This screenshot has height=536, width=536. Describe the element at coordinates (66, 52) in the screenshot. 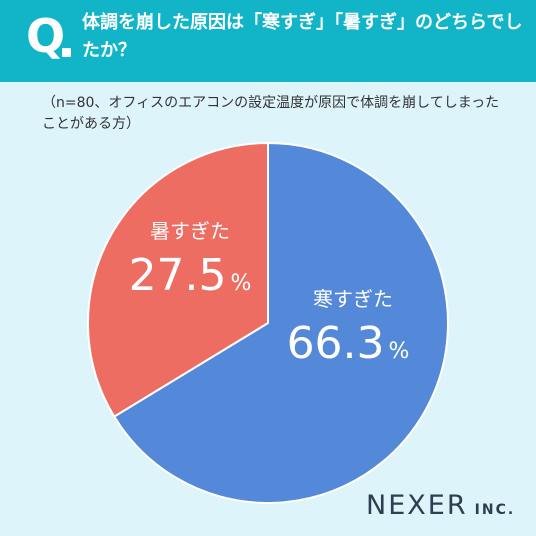

I see `question-q-dot` at that location.